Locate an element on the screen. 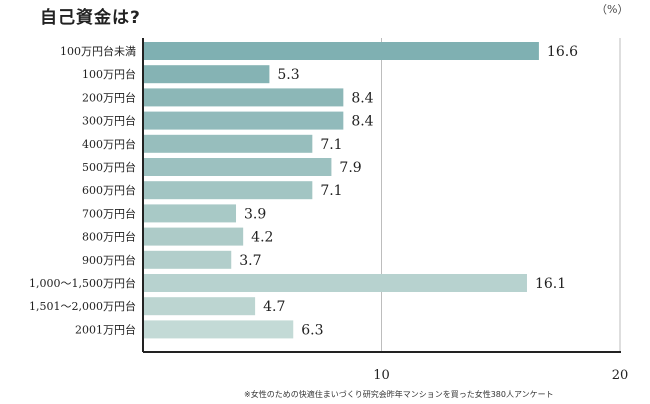  chart-title: 自己資金は? is located at coordinates (90, 18).